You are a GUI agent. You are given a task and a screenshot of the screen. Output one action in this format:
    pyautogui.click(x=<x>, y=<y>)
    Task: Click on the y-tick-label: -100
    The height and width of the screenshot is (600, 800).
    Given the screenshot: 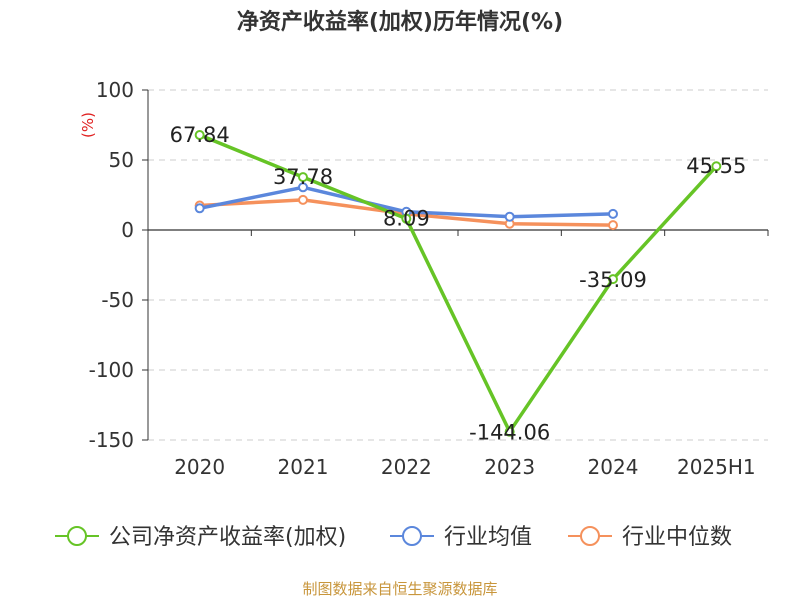 What is the action you would take?
    pyautogui.click(x=111, y=370)
    